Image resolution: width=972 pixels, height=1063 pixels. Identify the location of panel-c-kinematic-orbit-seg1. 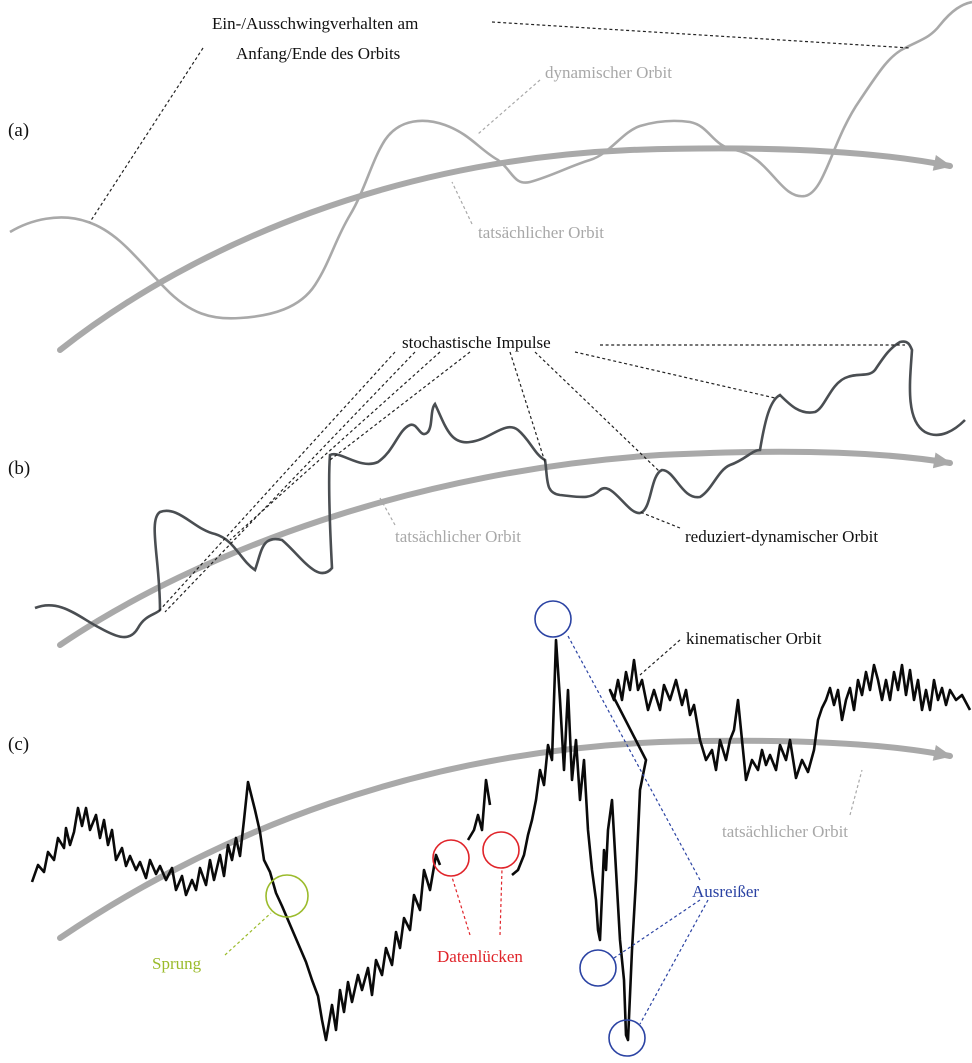
(236, 911).